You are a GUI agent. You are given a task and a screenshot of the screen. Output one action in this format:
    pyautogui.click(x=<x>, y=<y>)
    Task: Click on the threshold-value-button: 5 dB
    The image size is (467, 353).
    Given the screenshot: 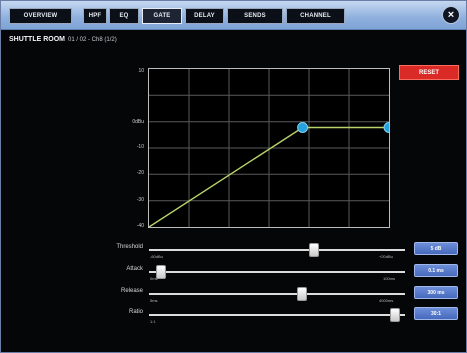 What is the action you would take?
    pyautogui.click(x=436, y=248)
    